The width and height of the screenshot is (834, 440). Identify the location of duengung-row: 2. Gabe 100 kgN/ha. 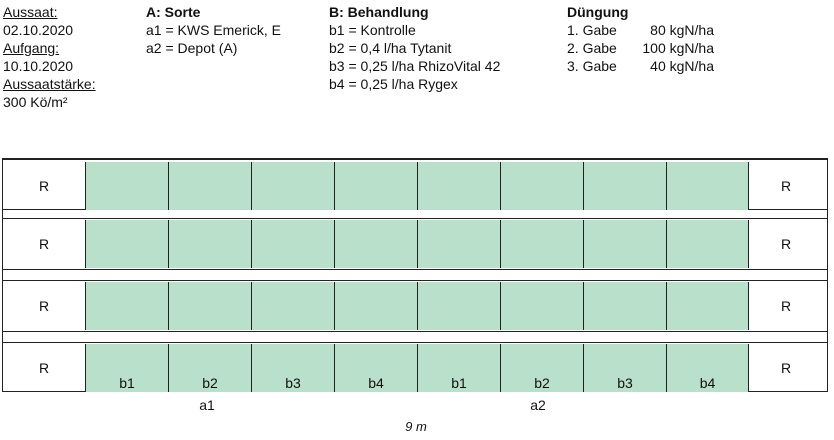
(640, 48).